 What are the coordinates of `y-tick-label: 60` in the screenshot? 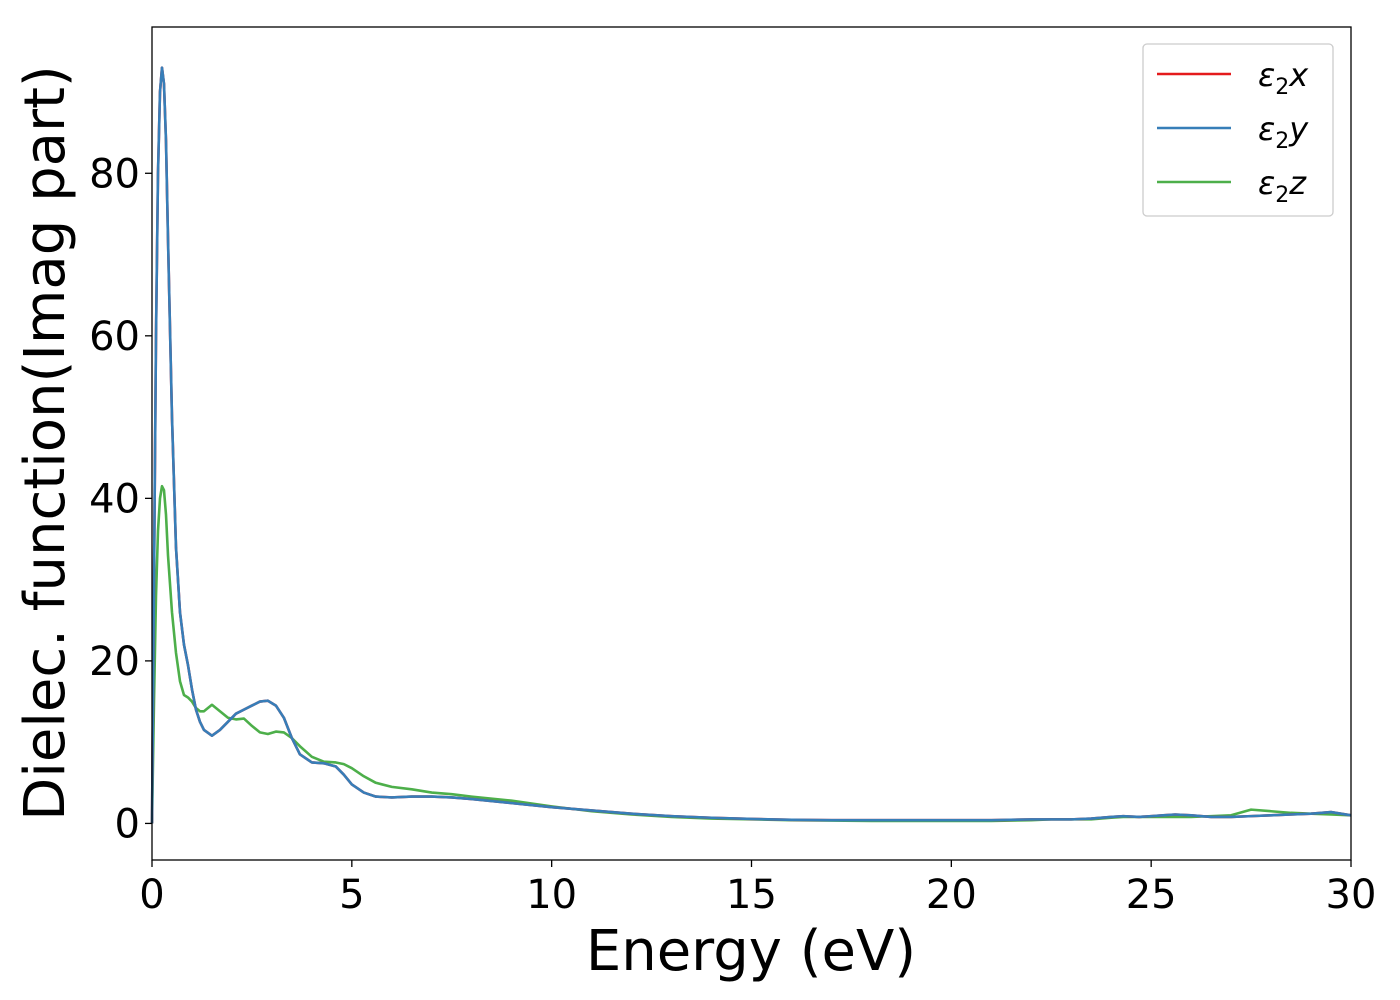 It's located at (114, 337).